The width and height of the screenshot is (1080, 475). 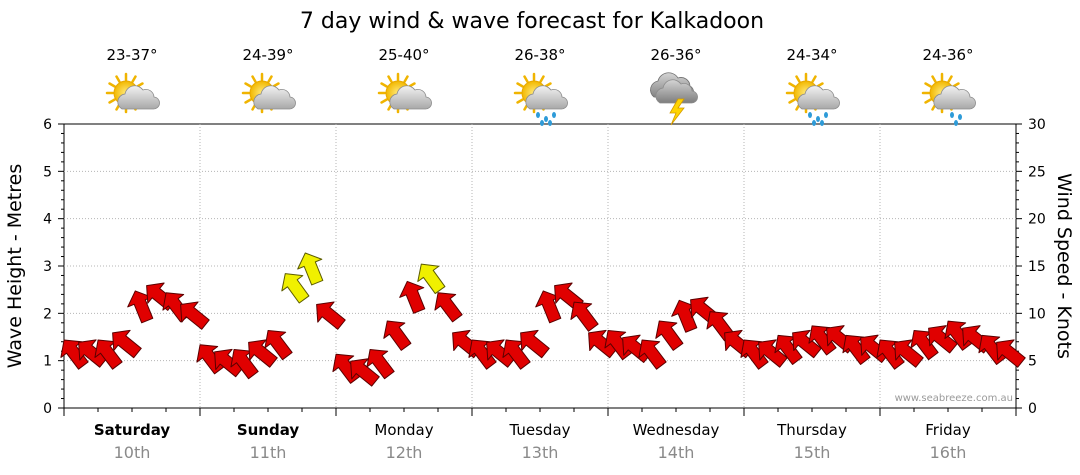 What do you see at coordinates (15, 266) in the screenshot?
I see `left-axis-title: Wave Height - Metres` at bounding box center [15, 266].